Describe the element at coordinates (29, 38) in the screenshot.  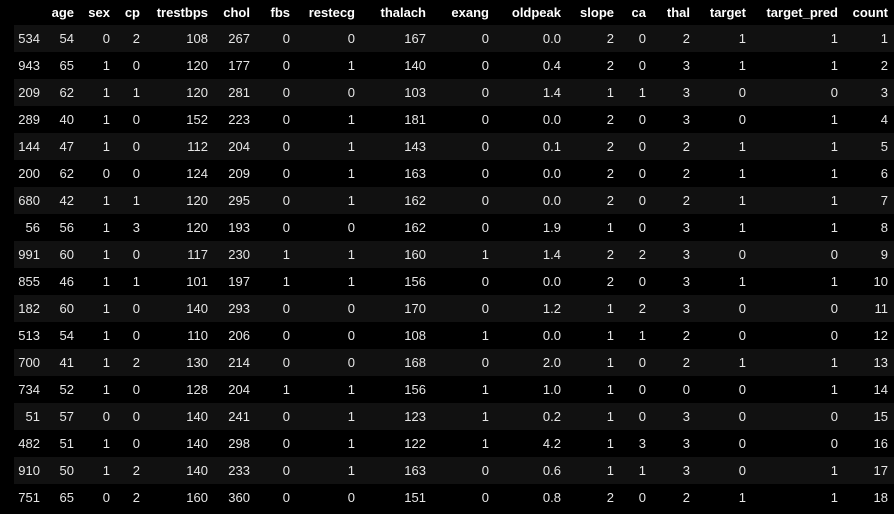
I see `row-index: 534` at that location.